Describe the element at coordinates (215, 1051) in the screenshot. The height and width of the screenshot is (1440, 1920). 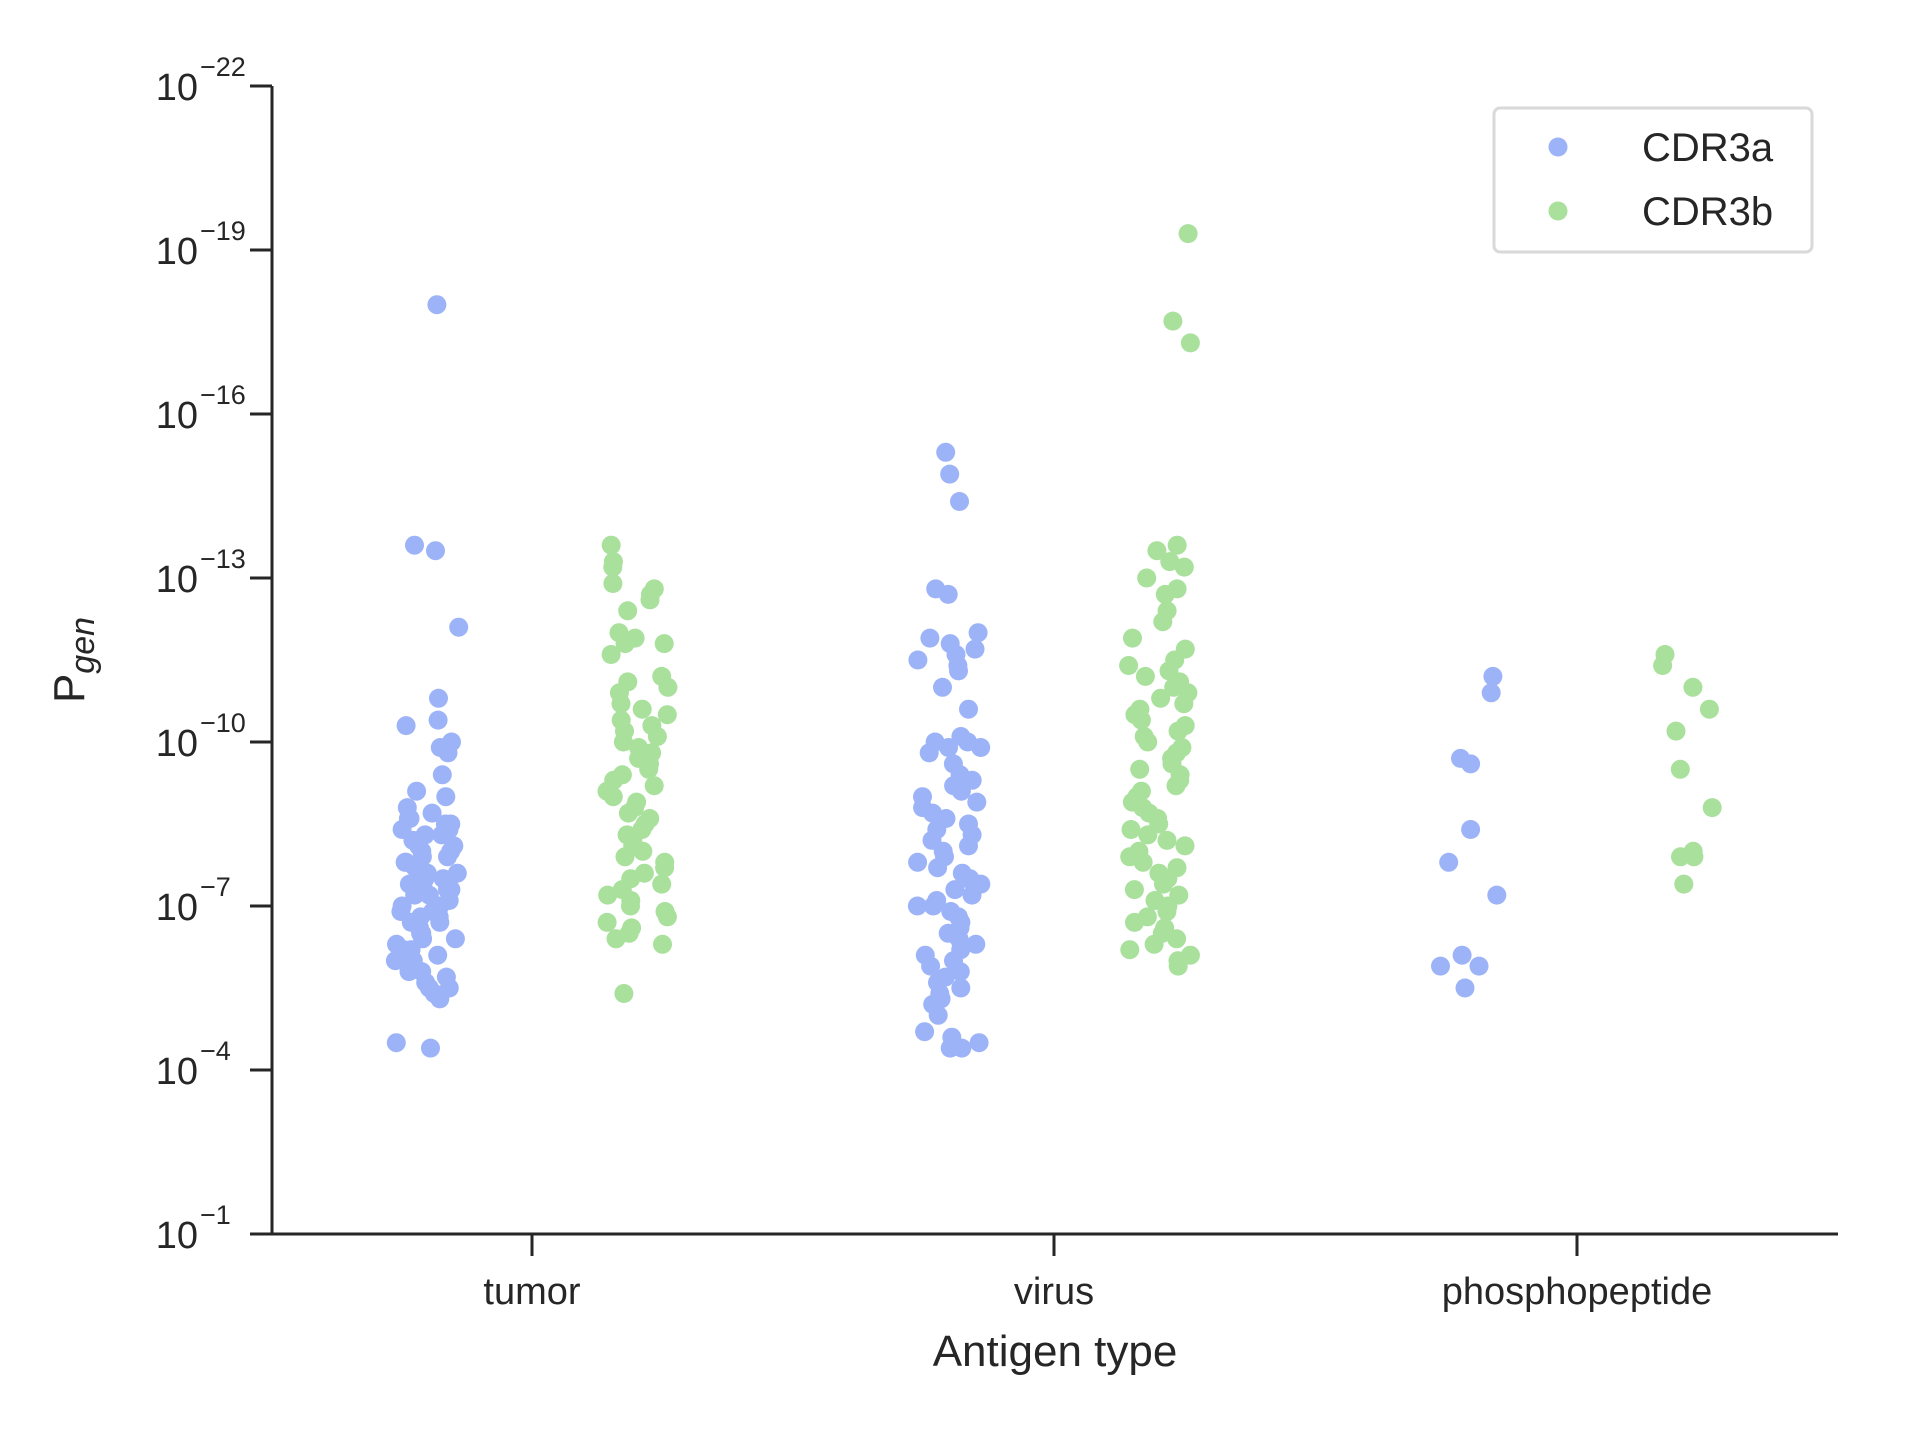
I see `y-tick-exponent: −4` at that location.